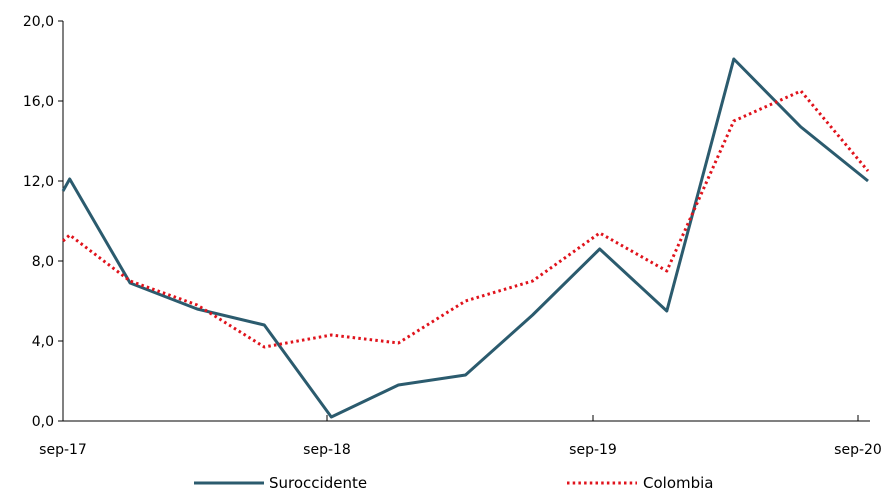 The height and width of the screenshot is (491, 894). I want to click on y-tick-label: 8,0, so click(43, 262).